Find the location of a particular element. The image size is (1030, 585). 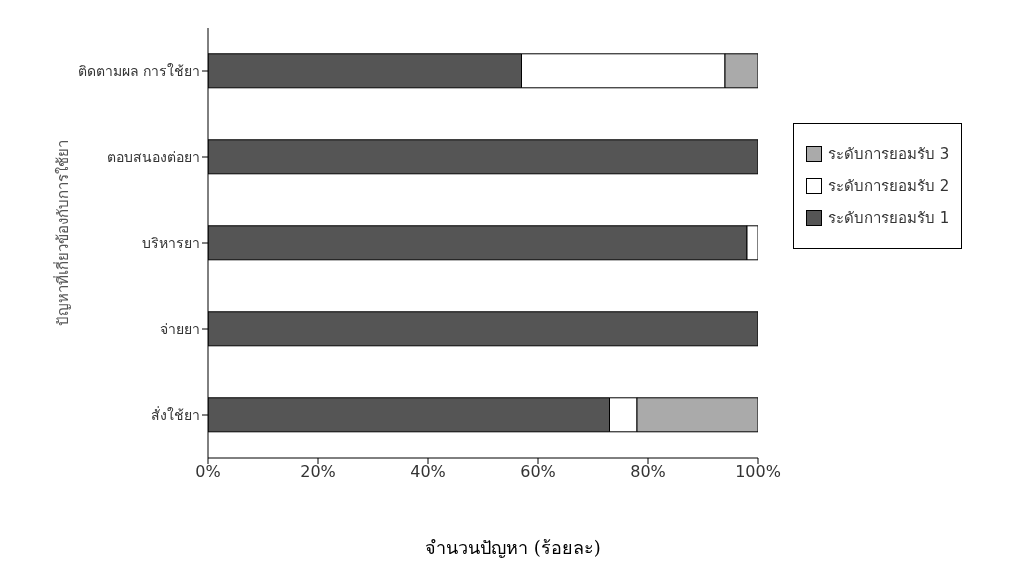

y-axis-title: ปัญหาที่เกี่ยวข้องกับการใช้ยา is located at coordinates (62, 233).